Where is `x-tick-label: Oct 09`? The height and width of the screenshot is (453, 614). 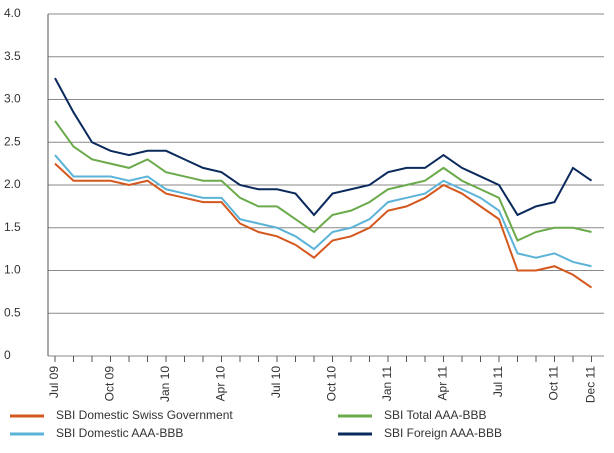
x-tick-label: Oct 09 is located at coordinates (110, 384).